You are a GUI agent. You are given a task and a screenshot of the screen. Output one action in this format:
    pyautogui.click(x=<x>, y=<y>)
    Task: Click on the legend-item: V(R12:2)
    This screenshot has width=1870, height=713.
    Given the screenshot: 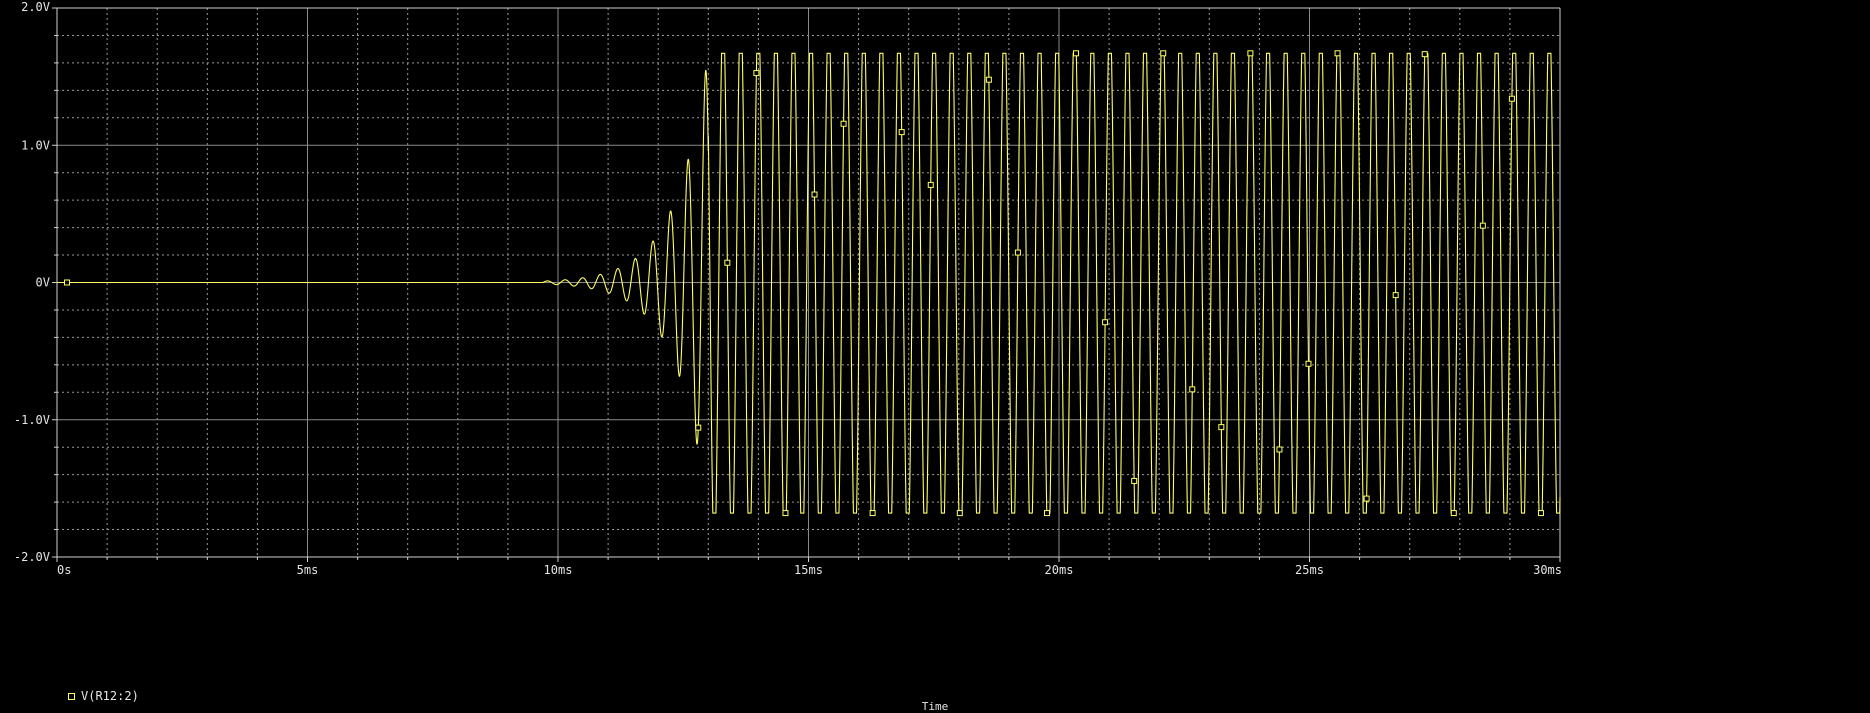 What is the action you would take?
    pyautogui.click(x=103, y=696)
    